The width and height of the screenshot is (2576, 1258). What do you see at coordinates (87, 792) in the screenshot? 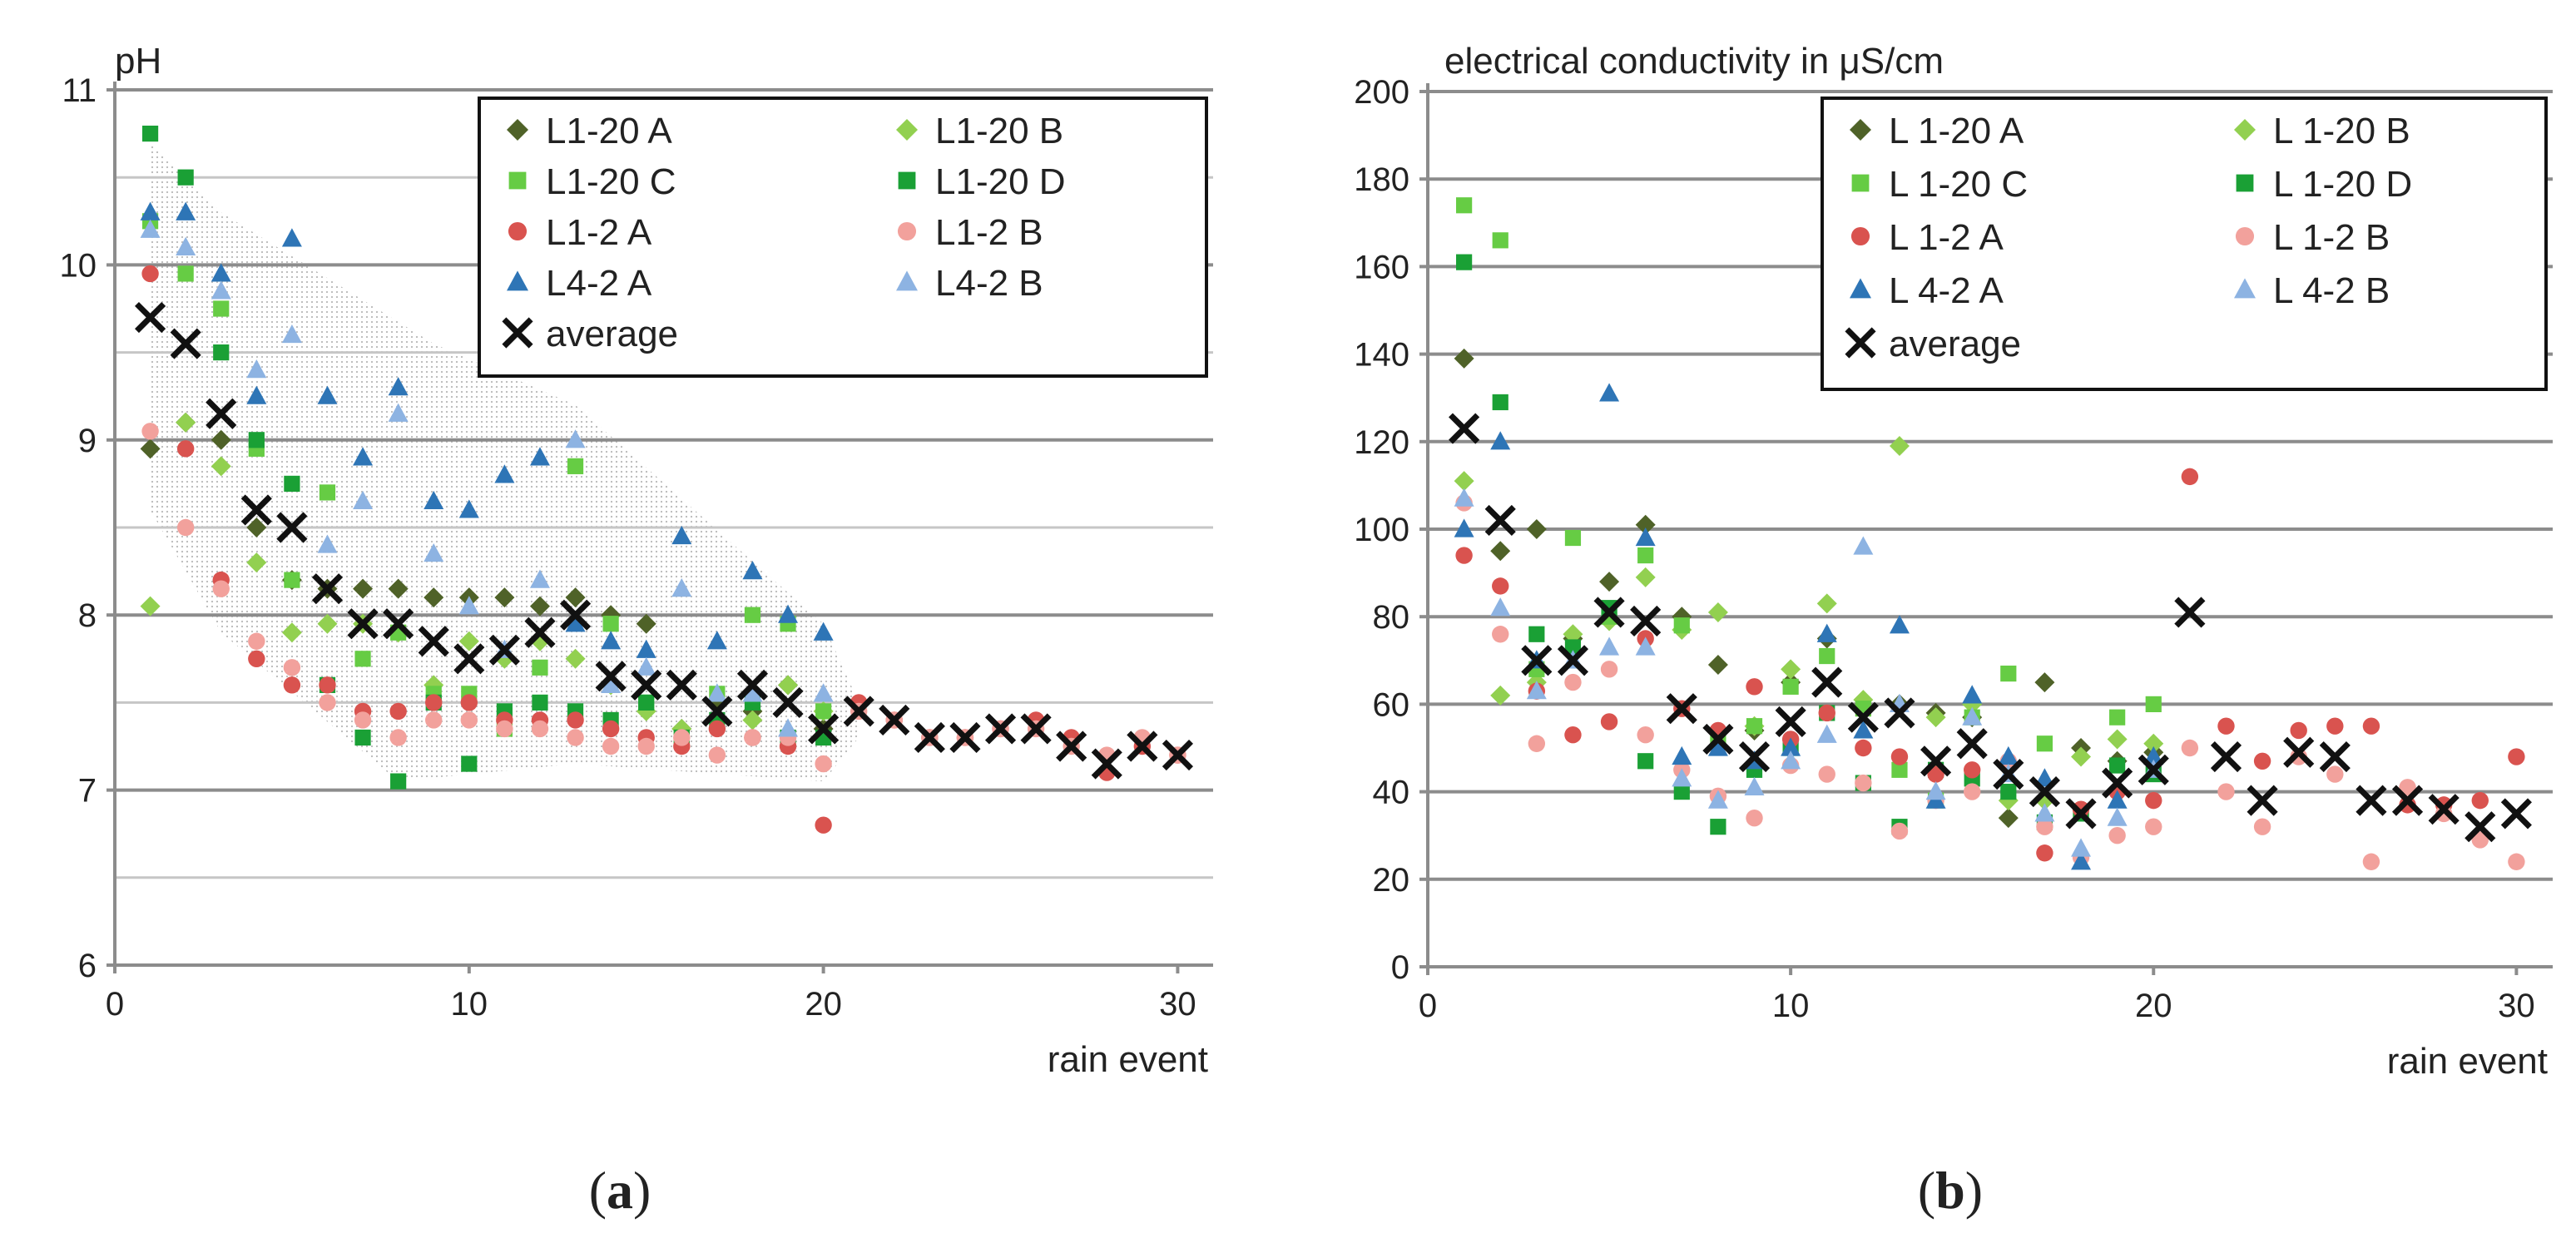
I see `y-tick-label: 7` at bounding box center [87, 792].